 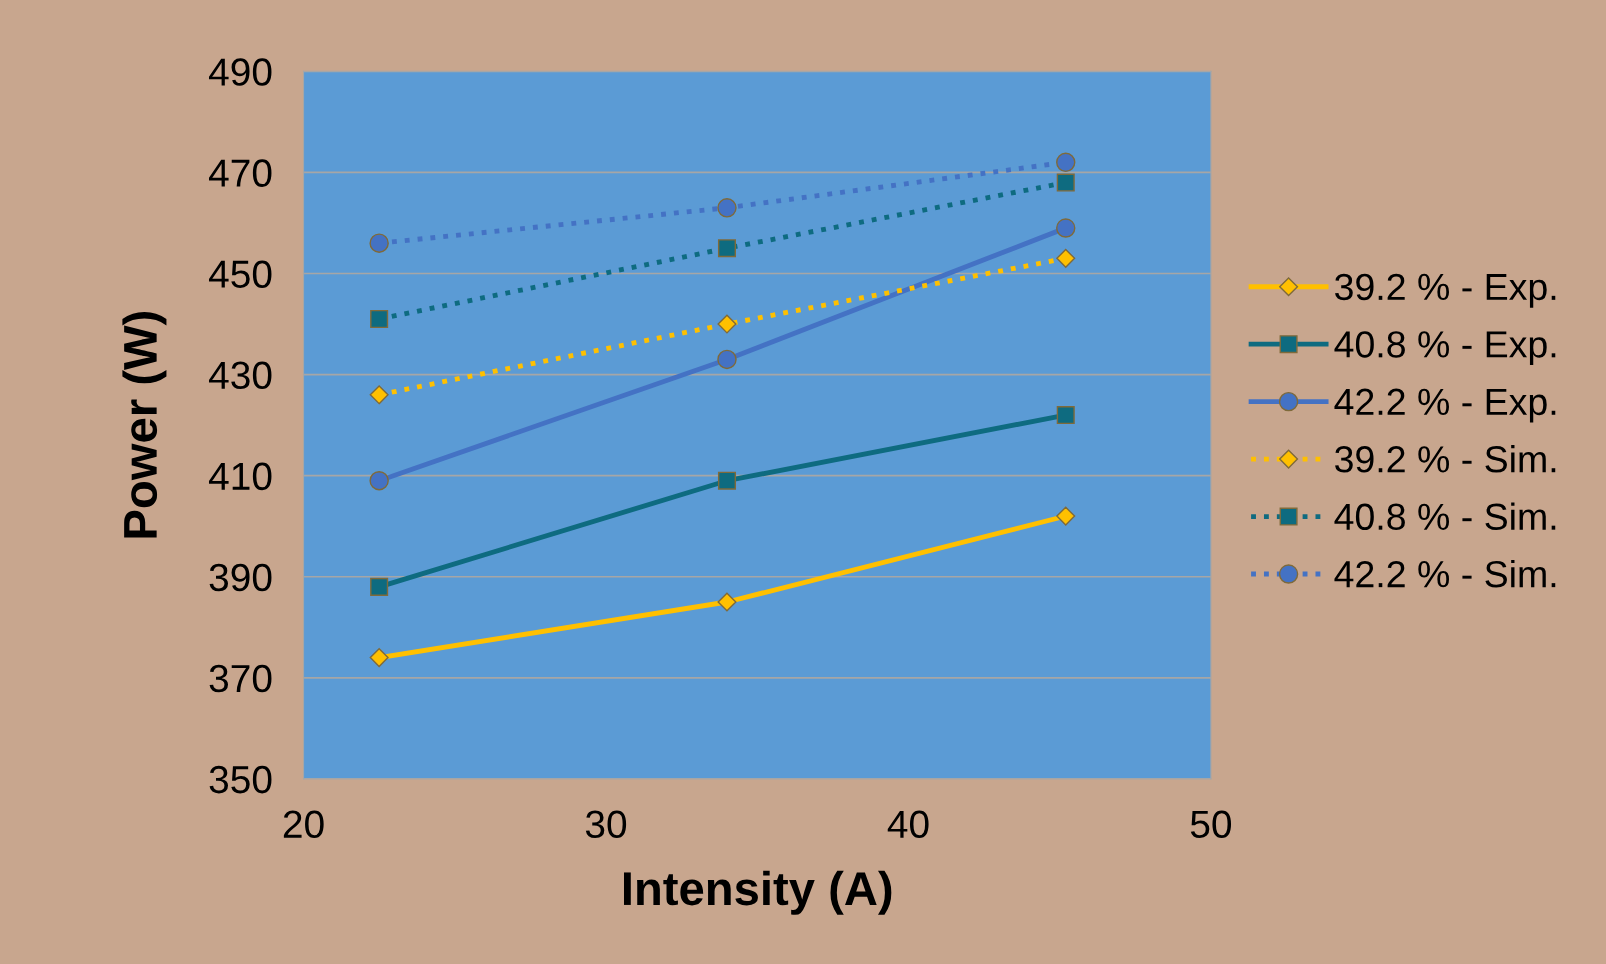 What do you see at coordinates (1445, 459) in the screenshot?
I see `legend-label: 39.2 % - Sim.` at bounding box center [1445, 459].